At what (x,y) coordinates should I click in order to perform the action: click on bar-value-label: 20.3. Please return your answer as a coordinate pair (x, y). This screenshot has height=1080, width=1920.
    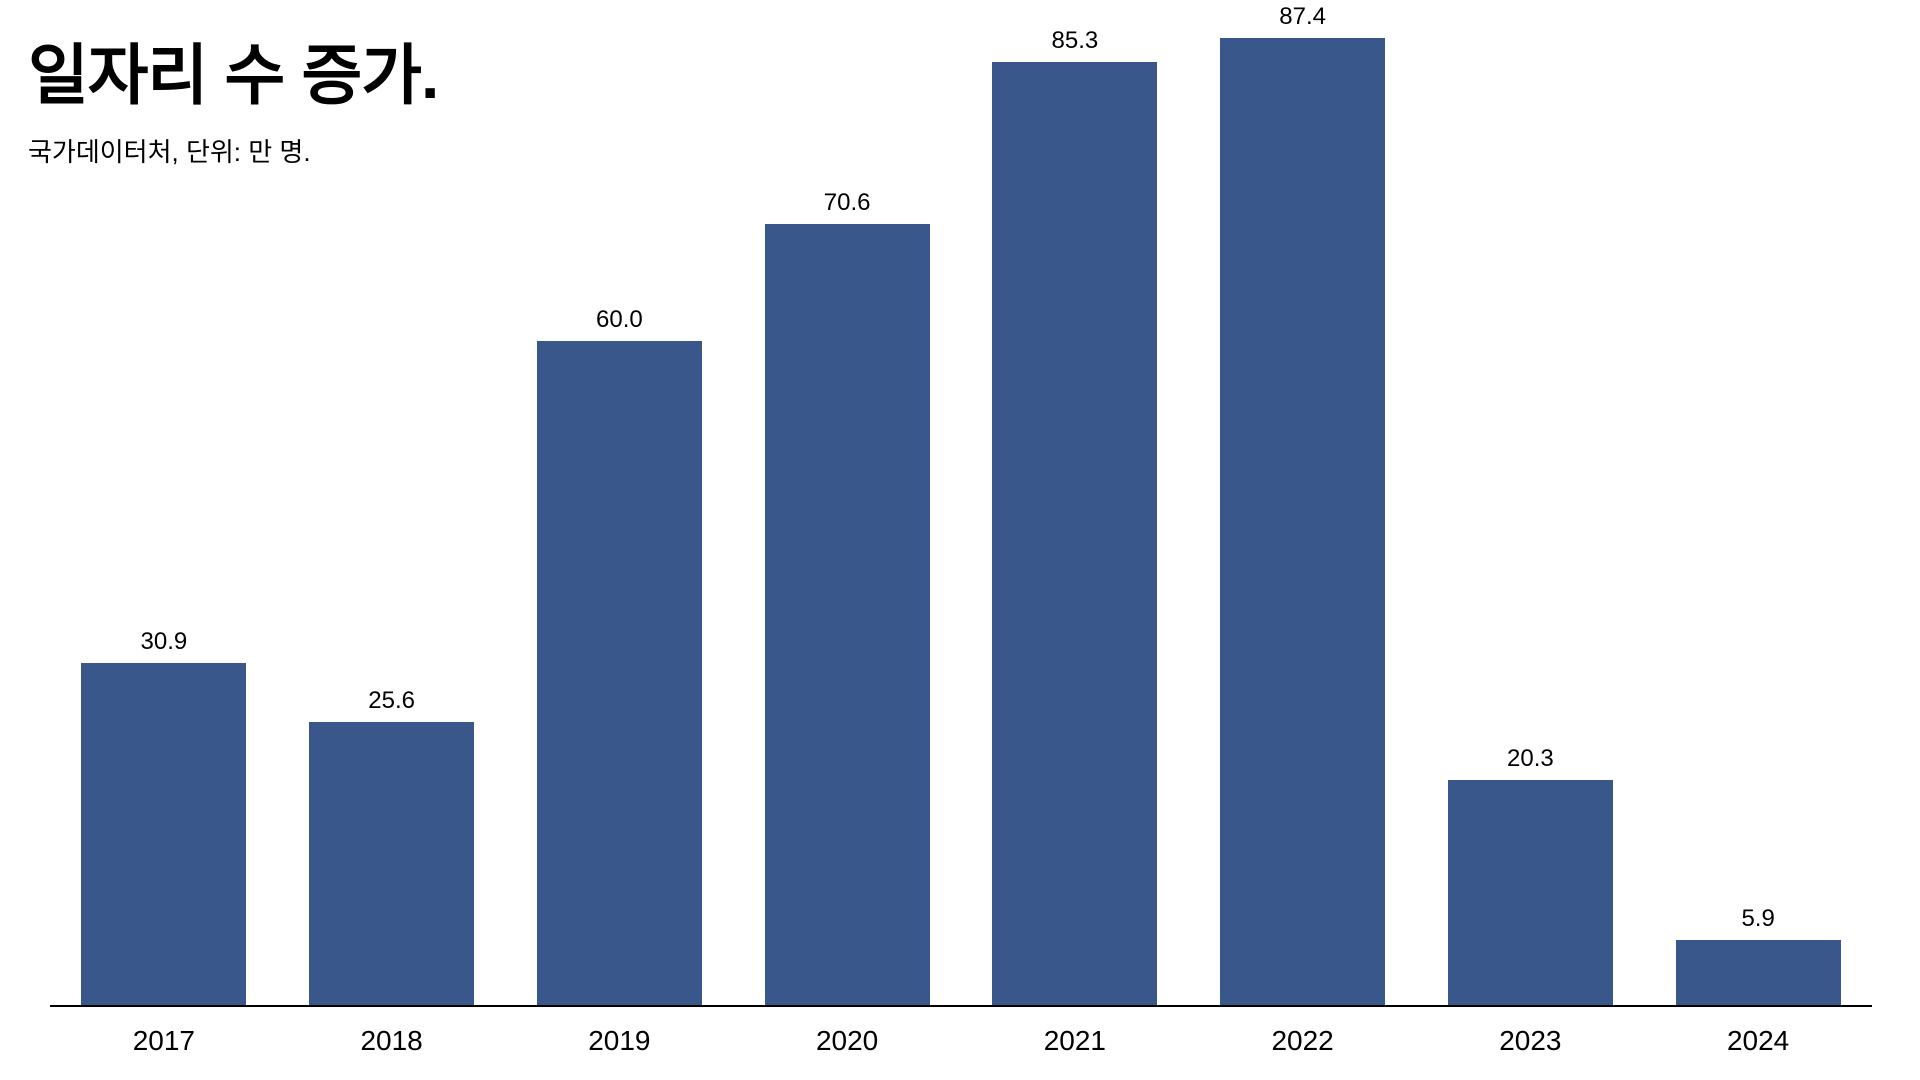
    Looking at the image, I should click on (1530, 759).